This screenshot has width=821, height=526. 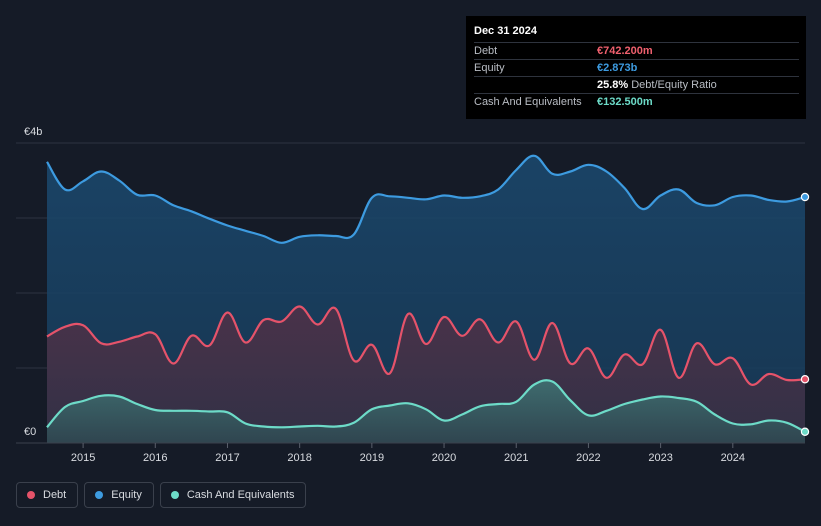 What do you see at coordinates (588, 458) in the screenshot?
I see `x-tick-label: 2022` at bounding box center [588, 458].